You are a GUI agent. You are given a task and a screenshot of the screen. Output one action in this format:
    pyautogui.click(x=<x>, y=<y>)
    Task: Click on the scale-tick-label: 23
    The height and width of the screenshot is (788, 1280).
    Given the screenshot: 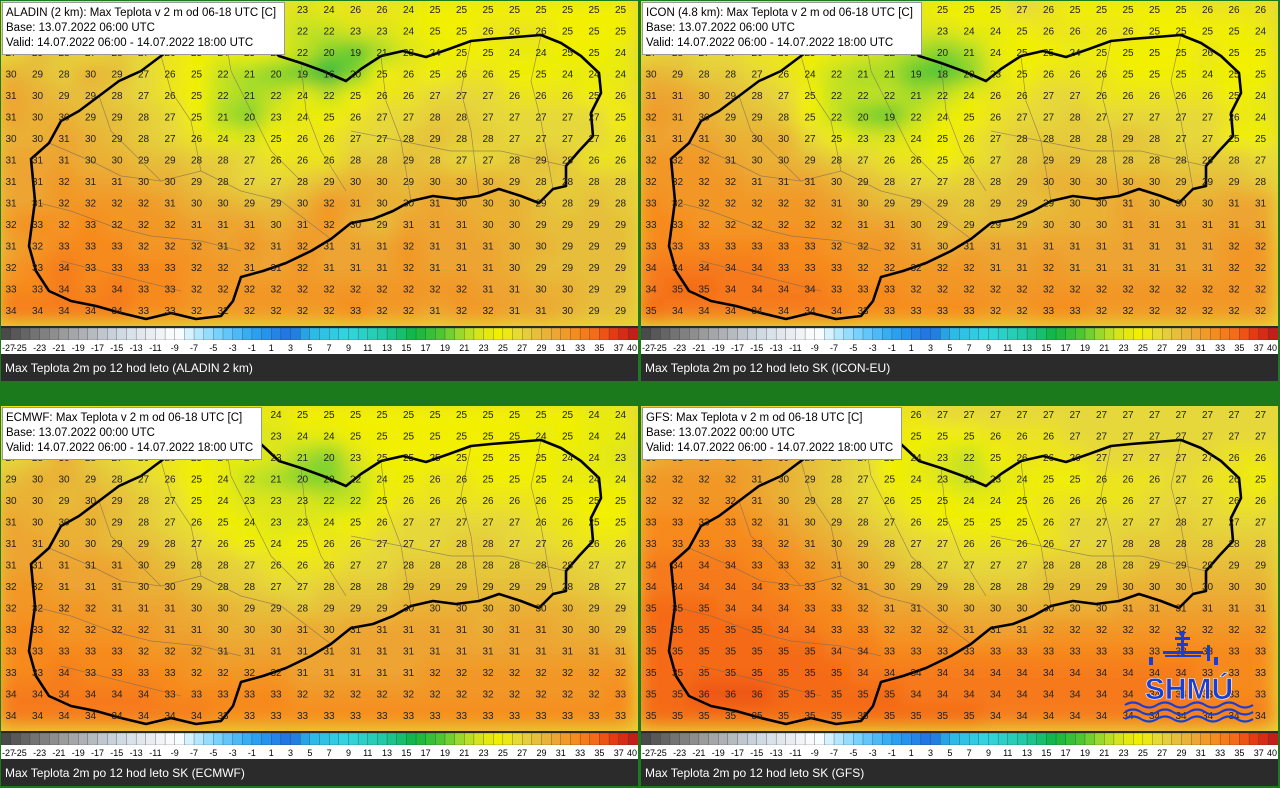 What is the action you would take?
    pyautogui.click(x=484, y=348)
    